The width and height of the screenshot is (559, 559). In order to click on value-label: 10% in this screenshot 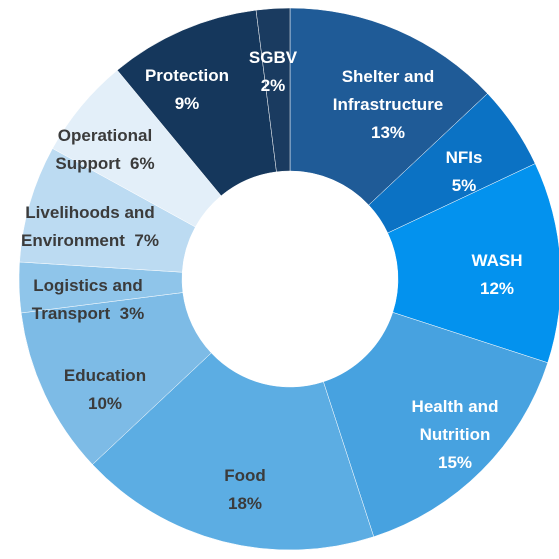, I will do `click(105, 403)`.